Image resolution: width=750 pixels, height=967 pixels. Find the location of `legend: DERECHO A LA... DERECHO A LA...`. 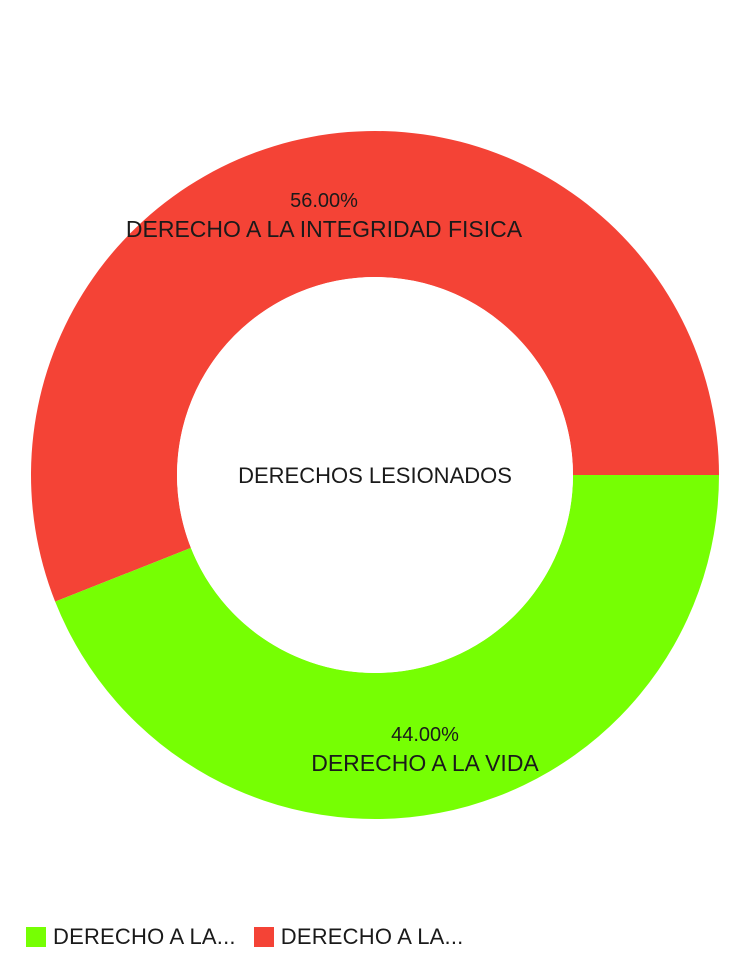

legend: DERECHO A LA... DERECHO A LA... is located at coordinates (253, 937).